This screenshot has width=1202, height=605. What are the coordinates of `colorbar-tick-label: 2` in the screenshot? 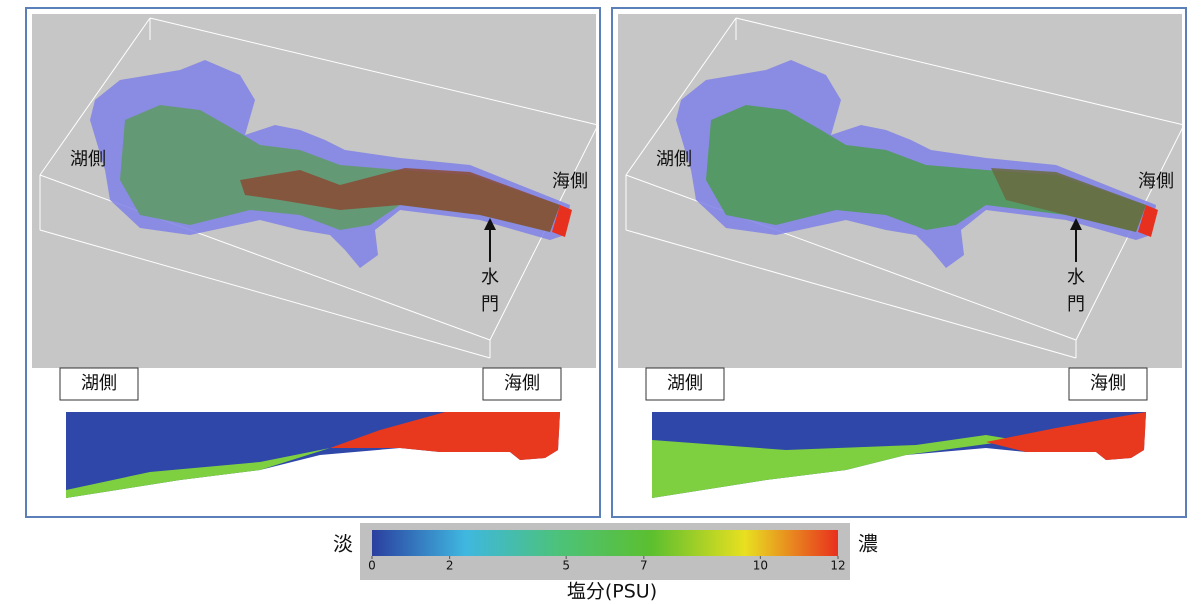 It's located at (450, 566).